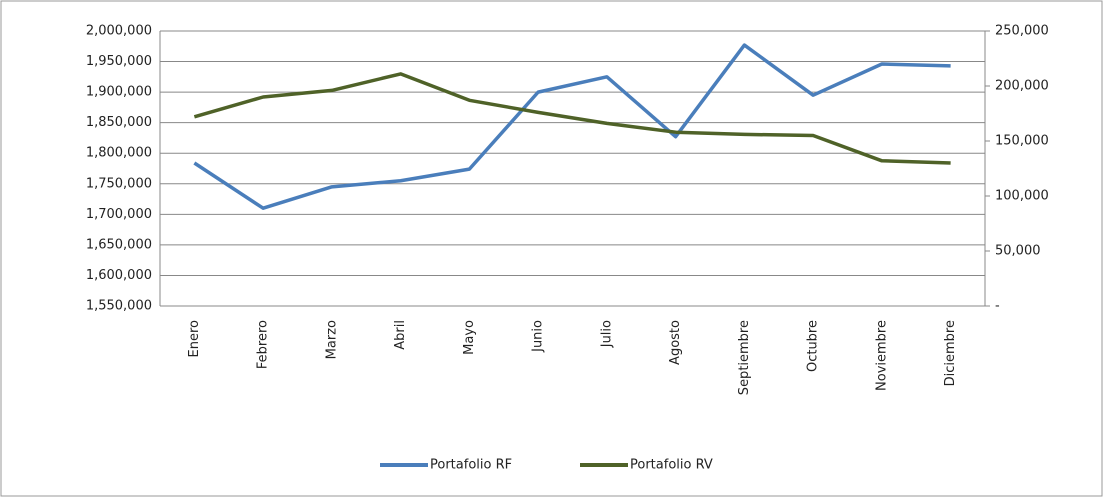 This screenshot has width=1105, height=499. Describe the element at coordinates (1022, 31) in the screenshot. I see `y2-tick-label: 250,000` at that location.